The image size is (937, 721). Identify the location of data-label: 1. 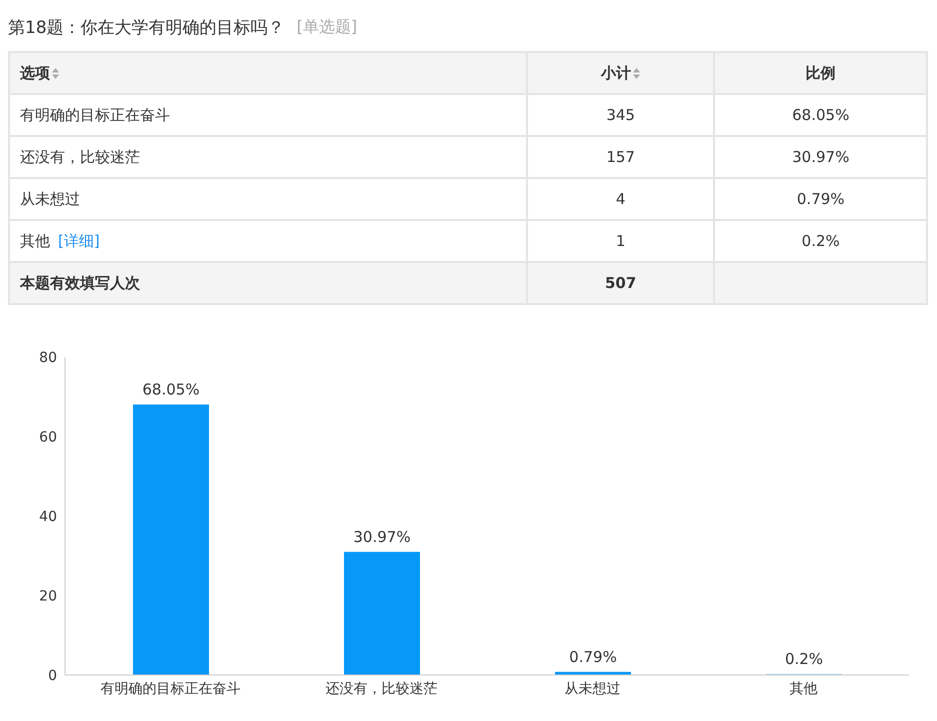
(622, 242).